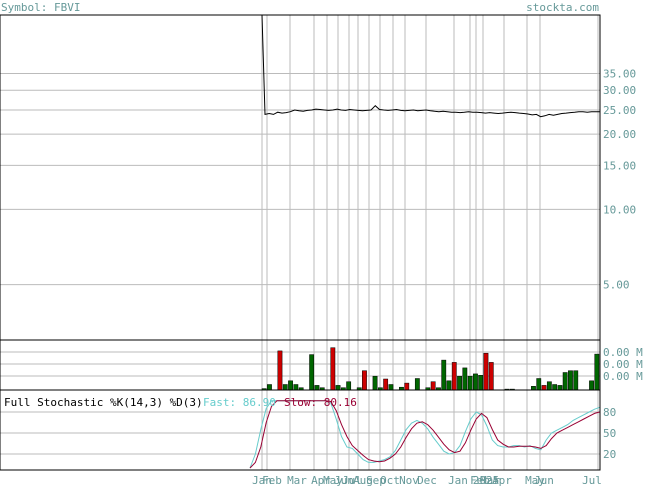  What do you see at coordinates (390, 480) in the screenshot?
I see `x-axis-label: Oct` at bounding box center [390, 480].